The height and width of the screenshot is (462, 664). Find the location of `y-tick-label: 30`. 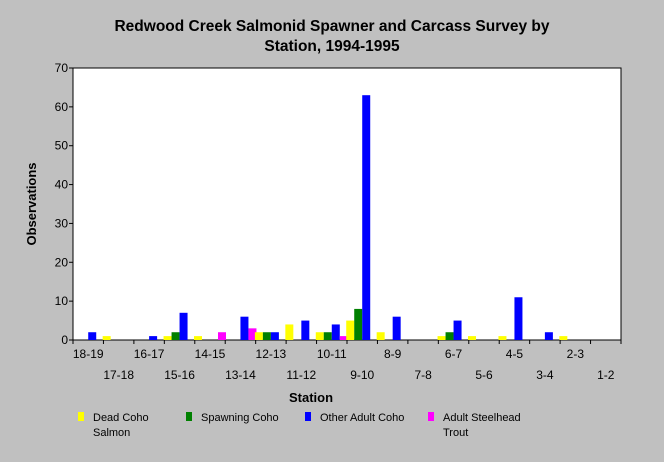

y-tick-label: 30 is located at coordinates (62, 223).